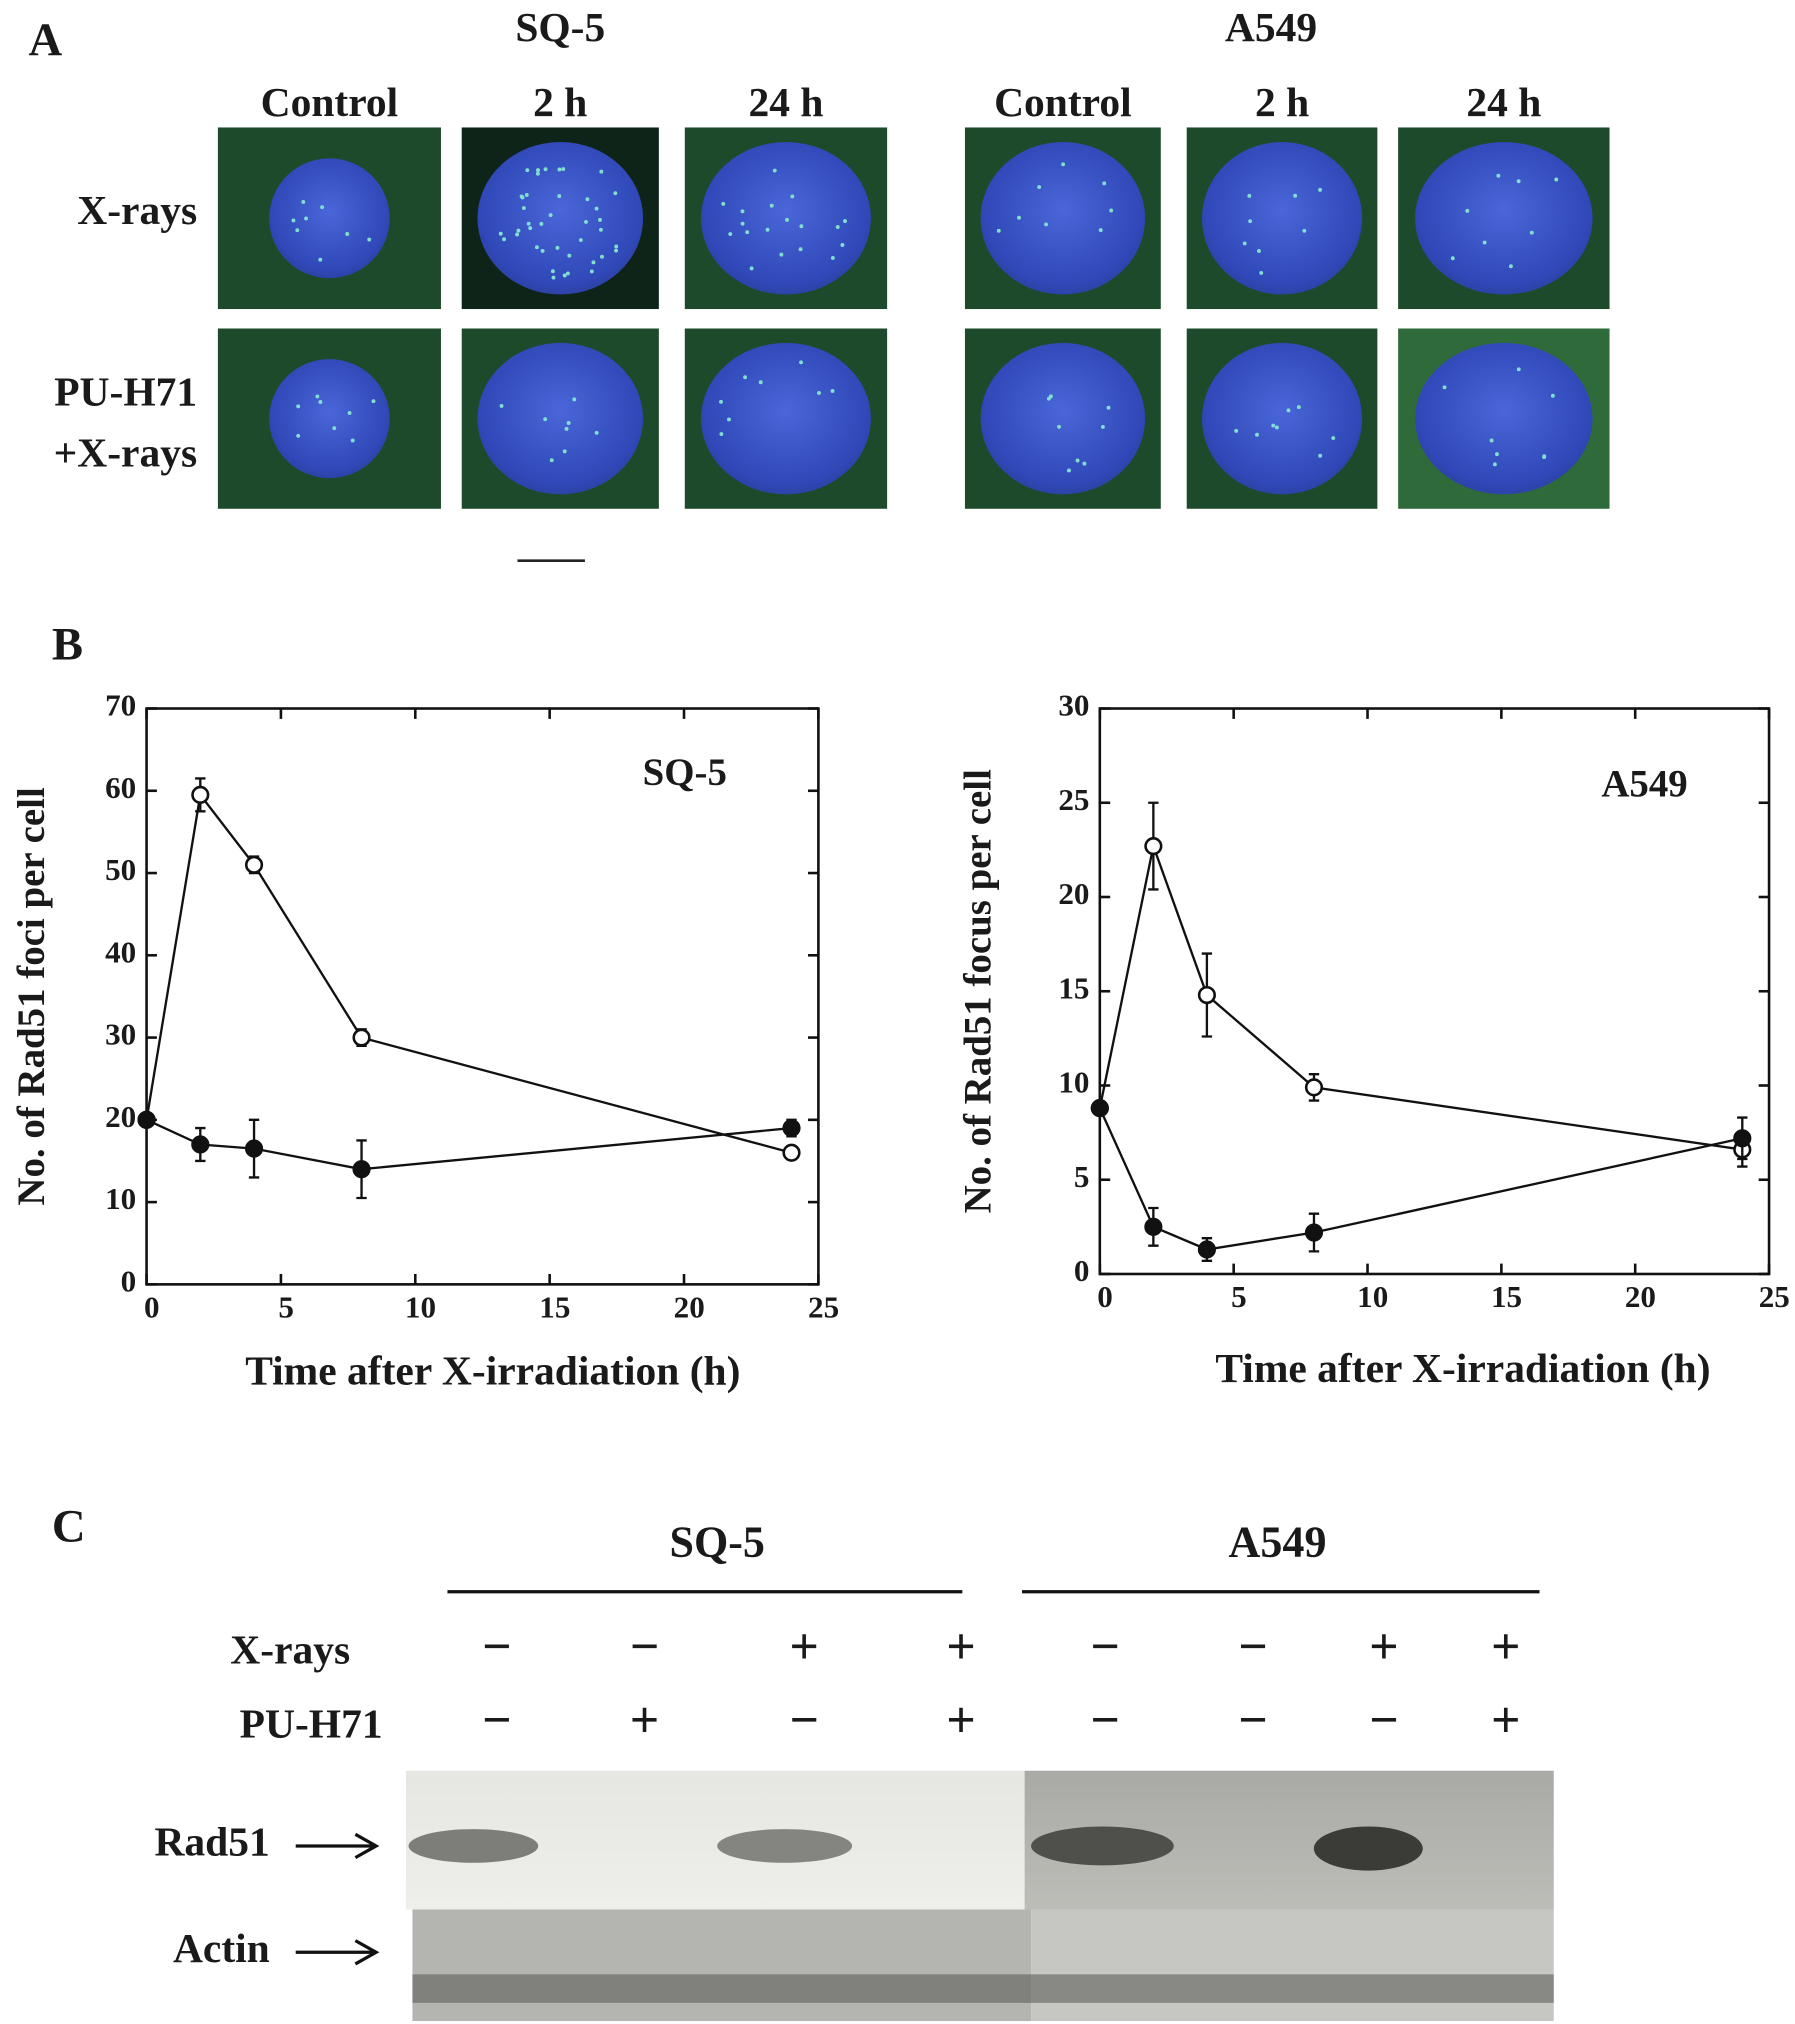 The image size is (1795, 2024). Describe the element at coordinates (120, 951) in the screenshot. I see `y-tick-label: 40` at that location.